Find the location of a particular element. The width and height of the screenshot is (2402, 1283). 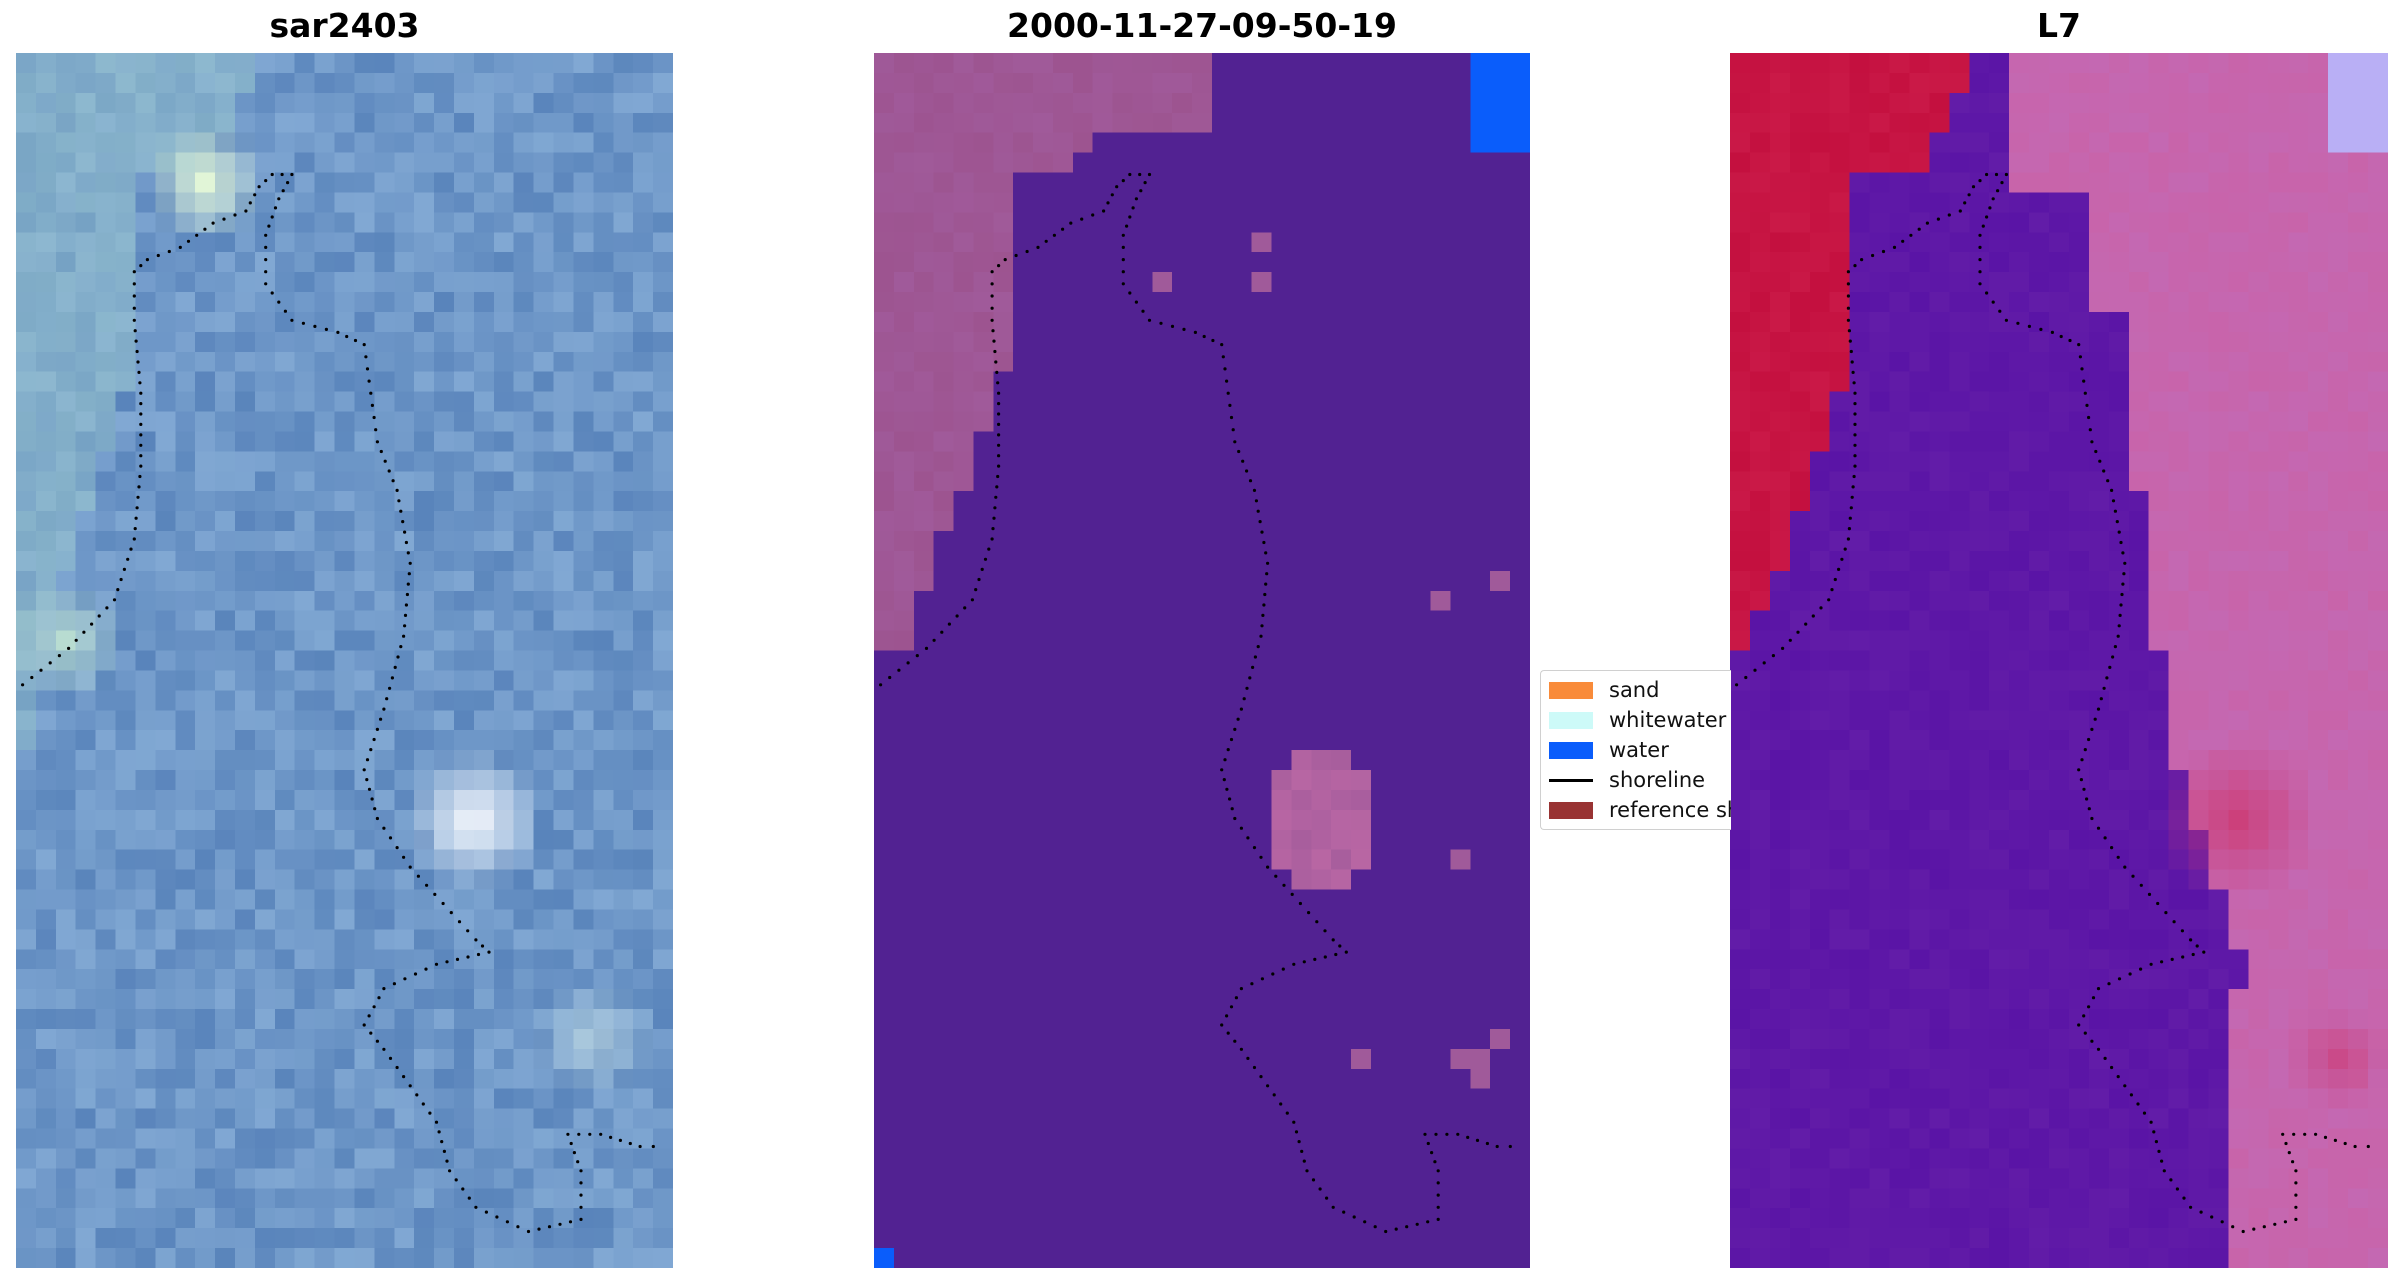

legend-item-sand: sand is located at coordinates (1604, 690).